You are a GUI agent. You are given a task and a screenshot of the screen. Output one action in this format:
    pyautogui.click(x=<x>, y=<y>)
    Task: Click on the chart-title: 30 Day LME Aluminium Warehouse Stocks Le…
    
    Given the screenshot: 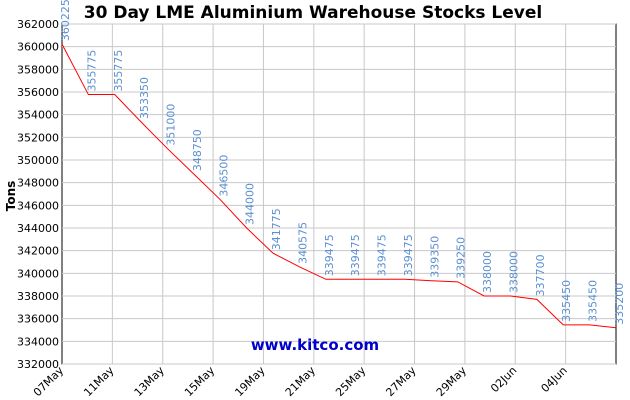 What is the action you would take?
    pyautogui.click(x=313, y=13)
    